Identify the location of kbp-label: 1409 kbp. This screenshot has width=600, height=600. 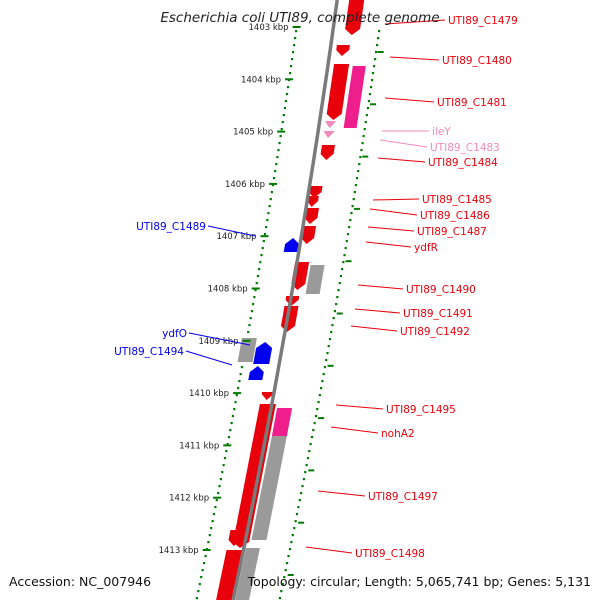
(218, 342).